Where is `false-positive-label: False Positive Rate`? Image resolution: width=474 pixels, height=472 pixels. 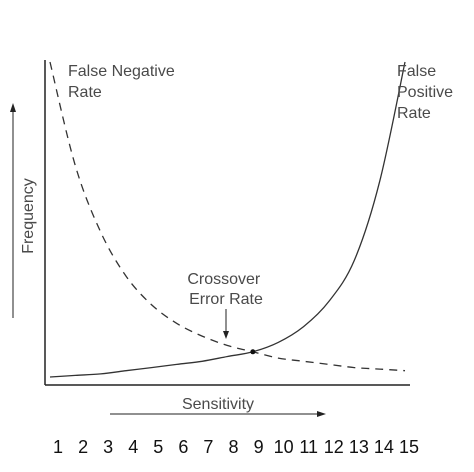 false-positive-label: False Positive Rate is located at coordinates (427, 92).